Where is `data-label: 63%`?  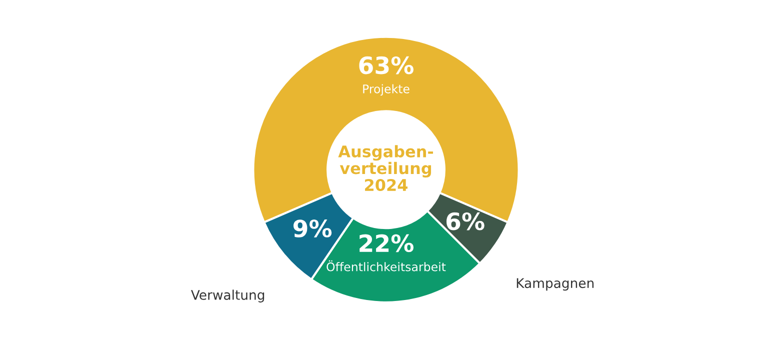 data-label: 63% is located at coordinates (386, 65).